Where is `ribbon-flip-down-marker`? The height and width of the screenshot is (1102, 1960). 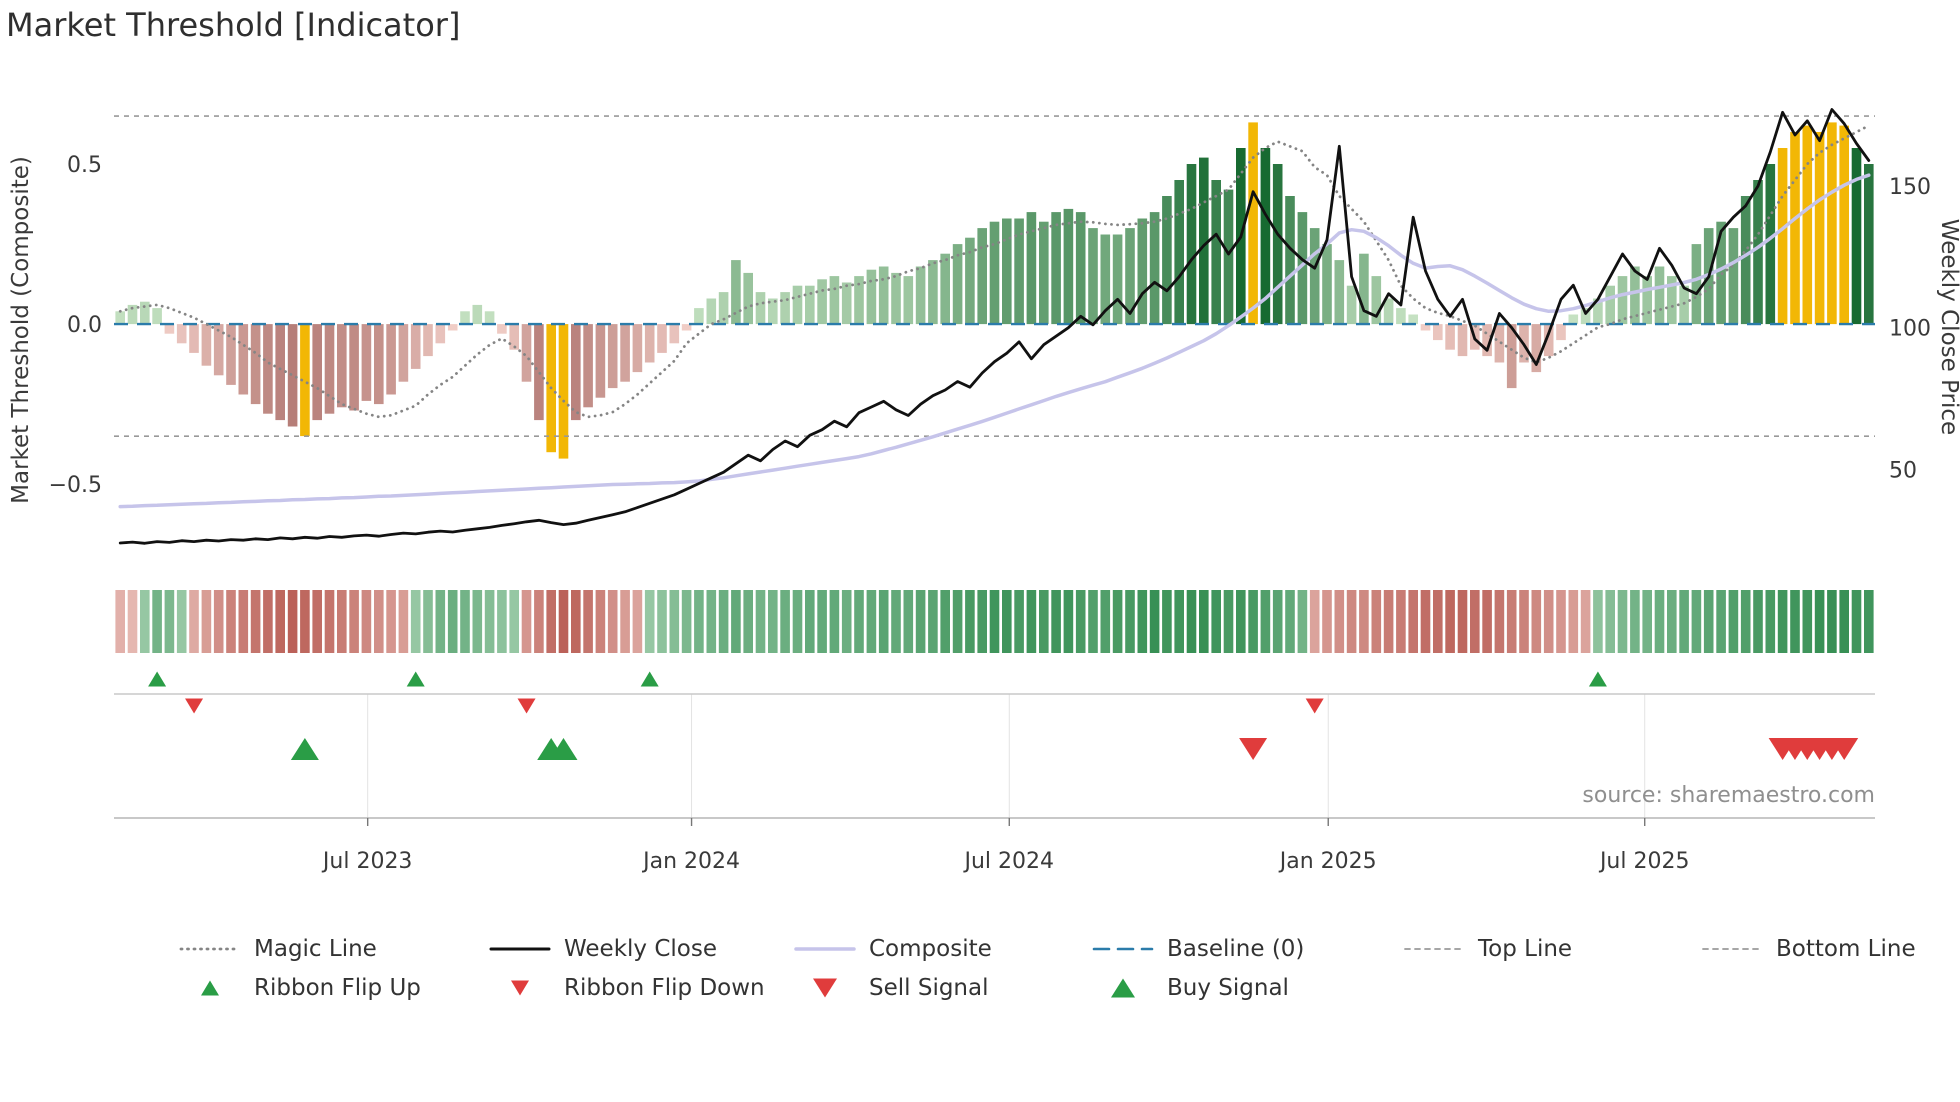 ribbon-flip-down-marker is located at coordinates (194, 706).